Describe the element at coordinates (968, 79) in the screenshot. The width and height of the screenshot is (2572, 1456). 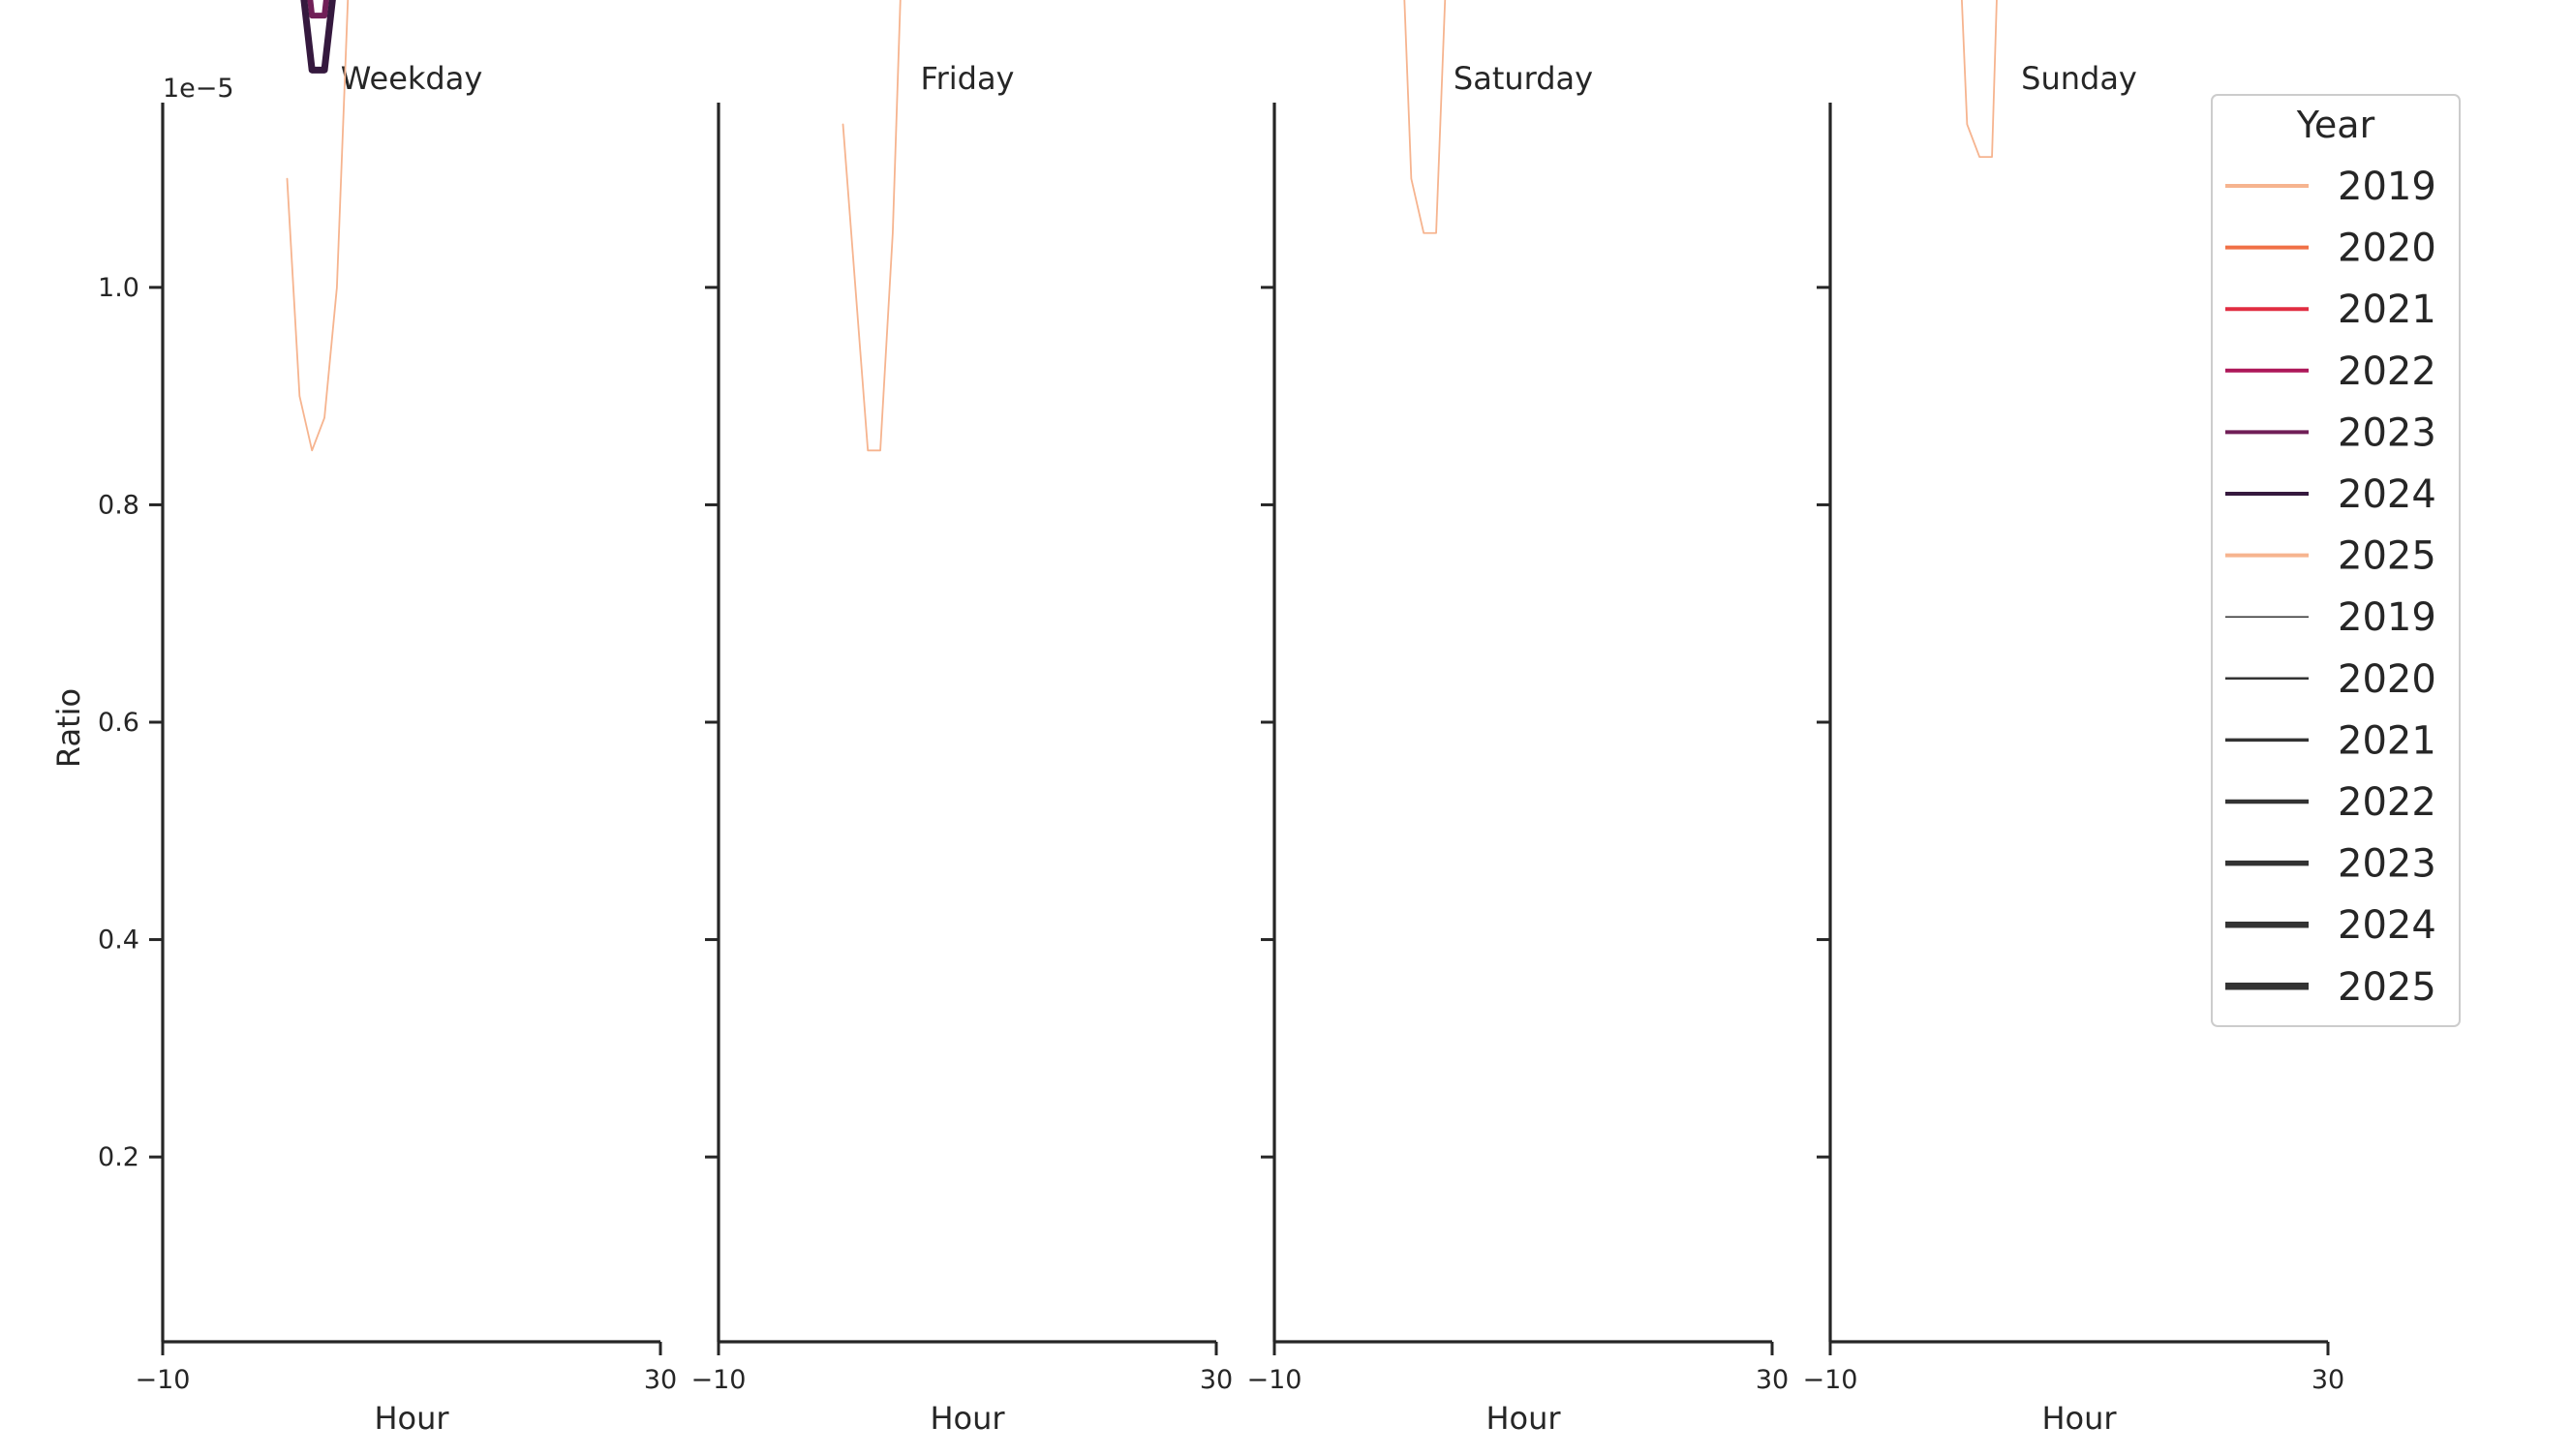
I see `panel-title: Friday` at that location.